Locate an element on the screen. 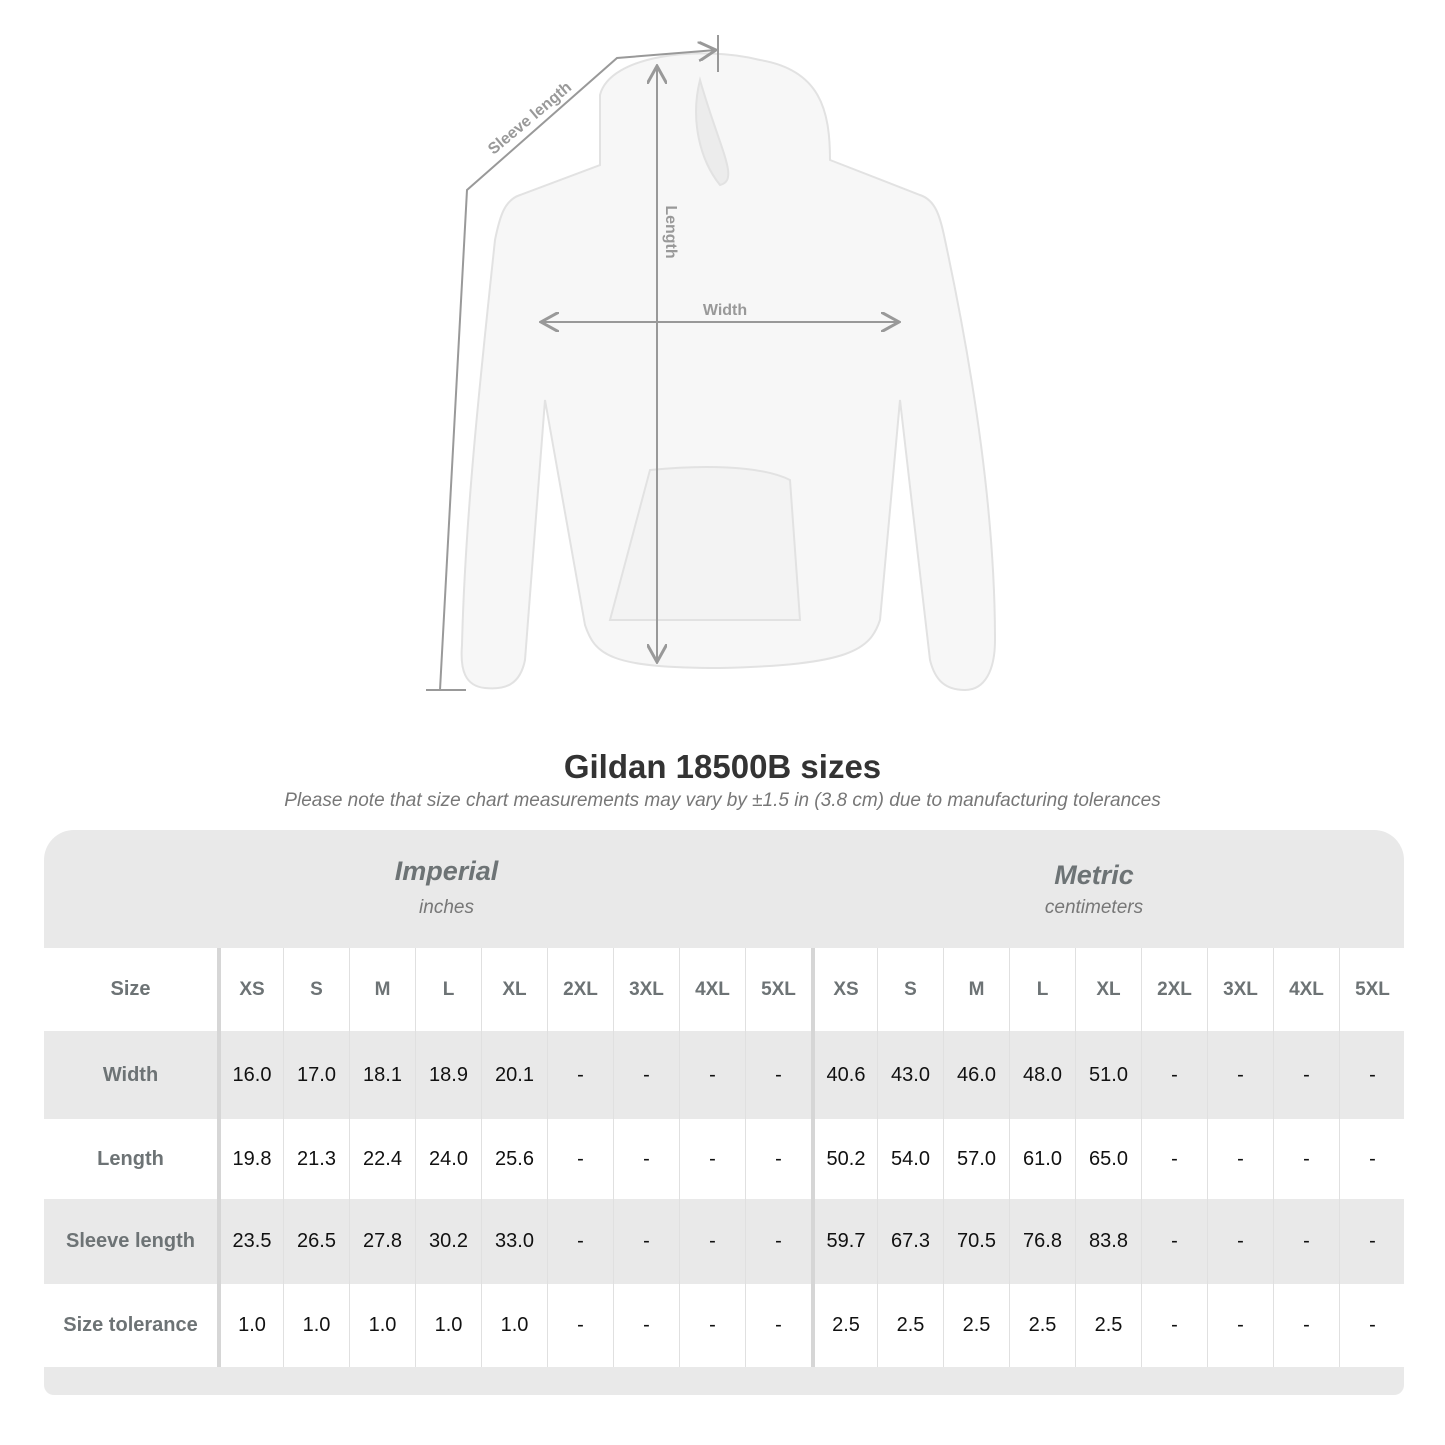 This screenshot has height=1445, width=1445. metric-cell: 54.0 is located at coordinates (910, 1159).